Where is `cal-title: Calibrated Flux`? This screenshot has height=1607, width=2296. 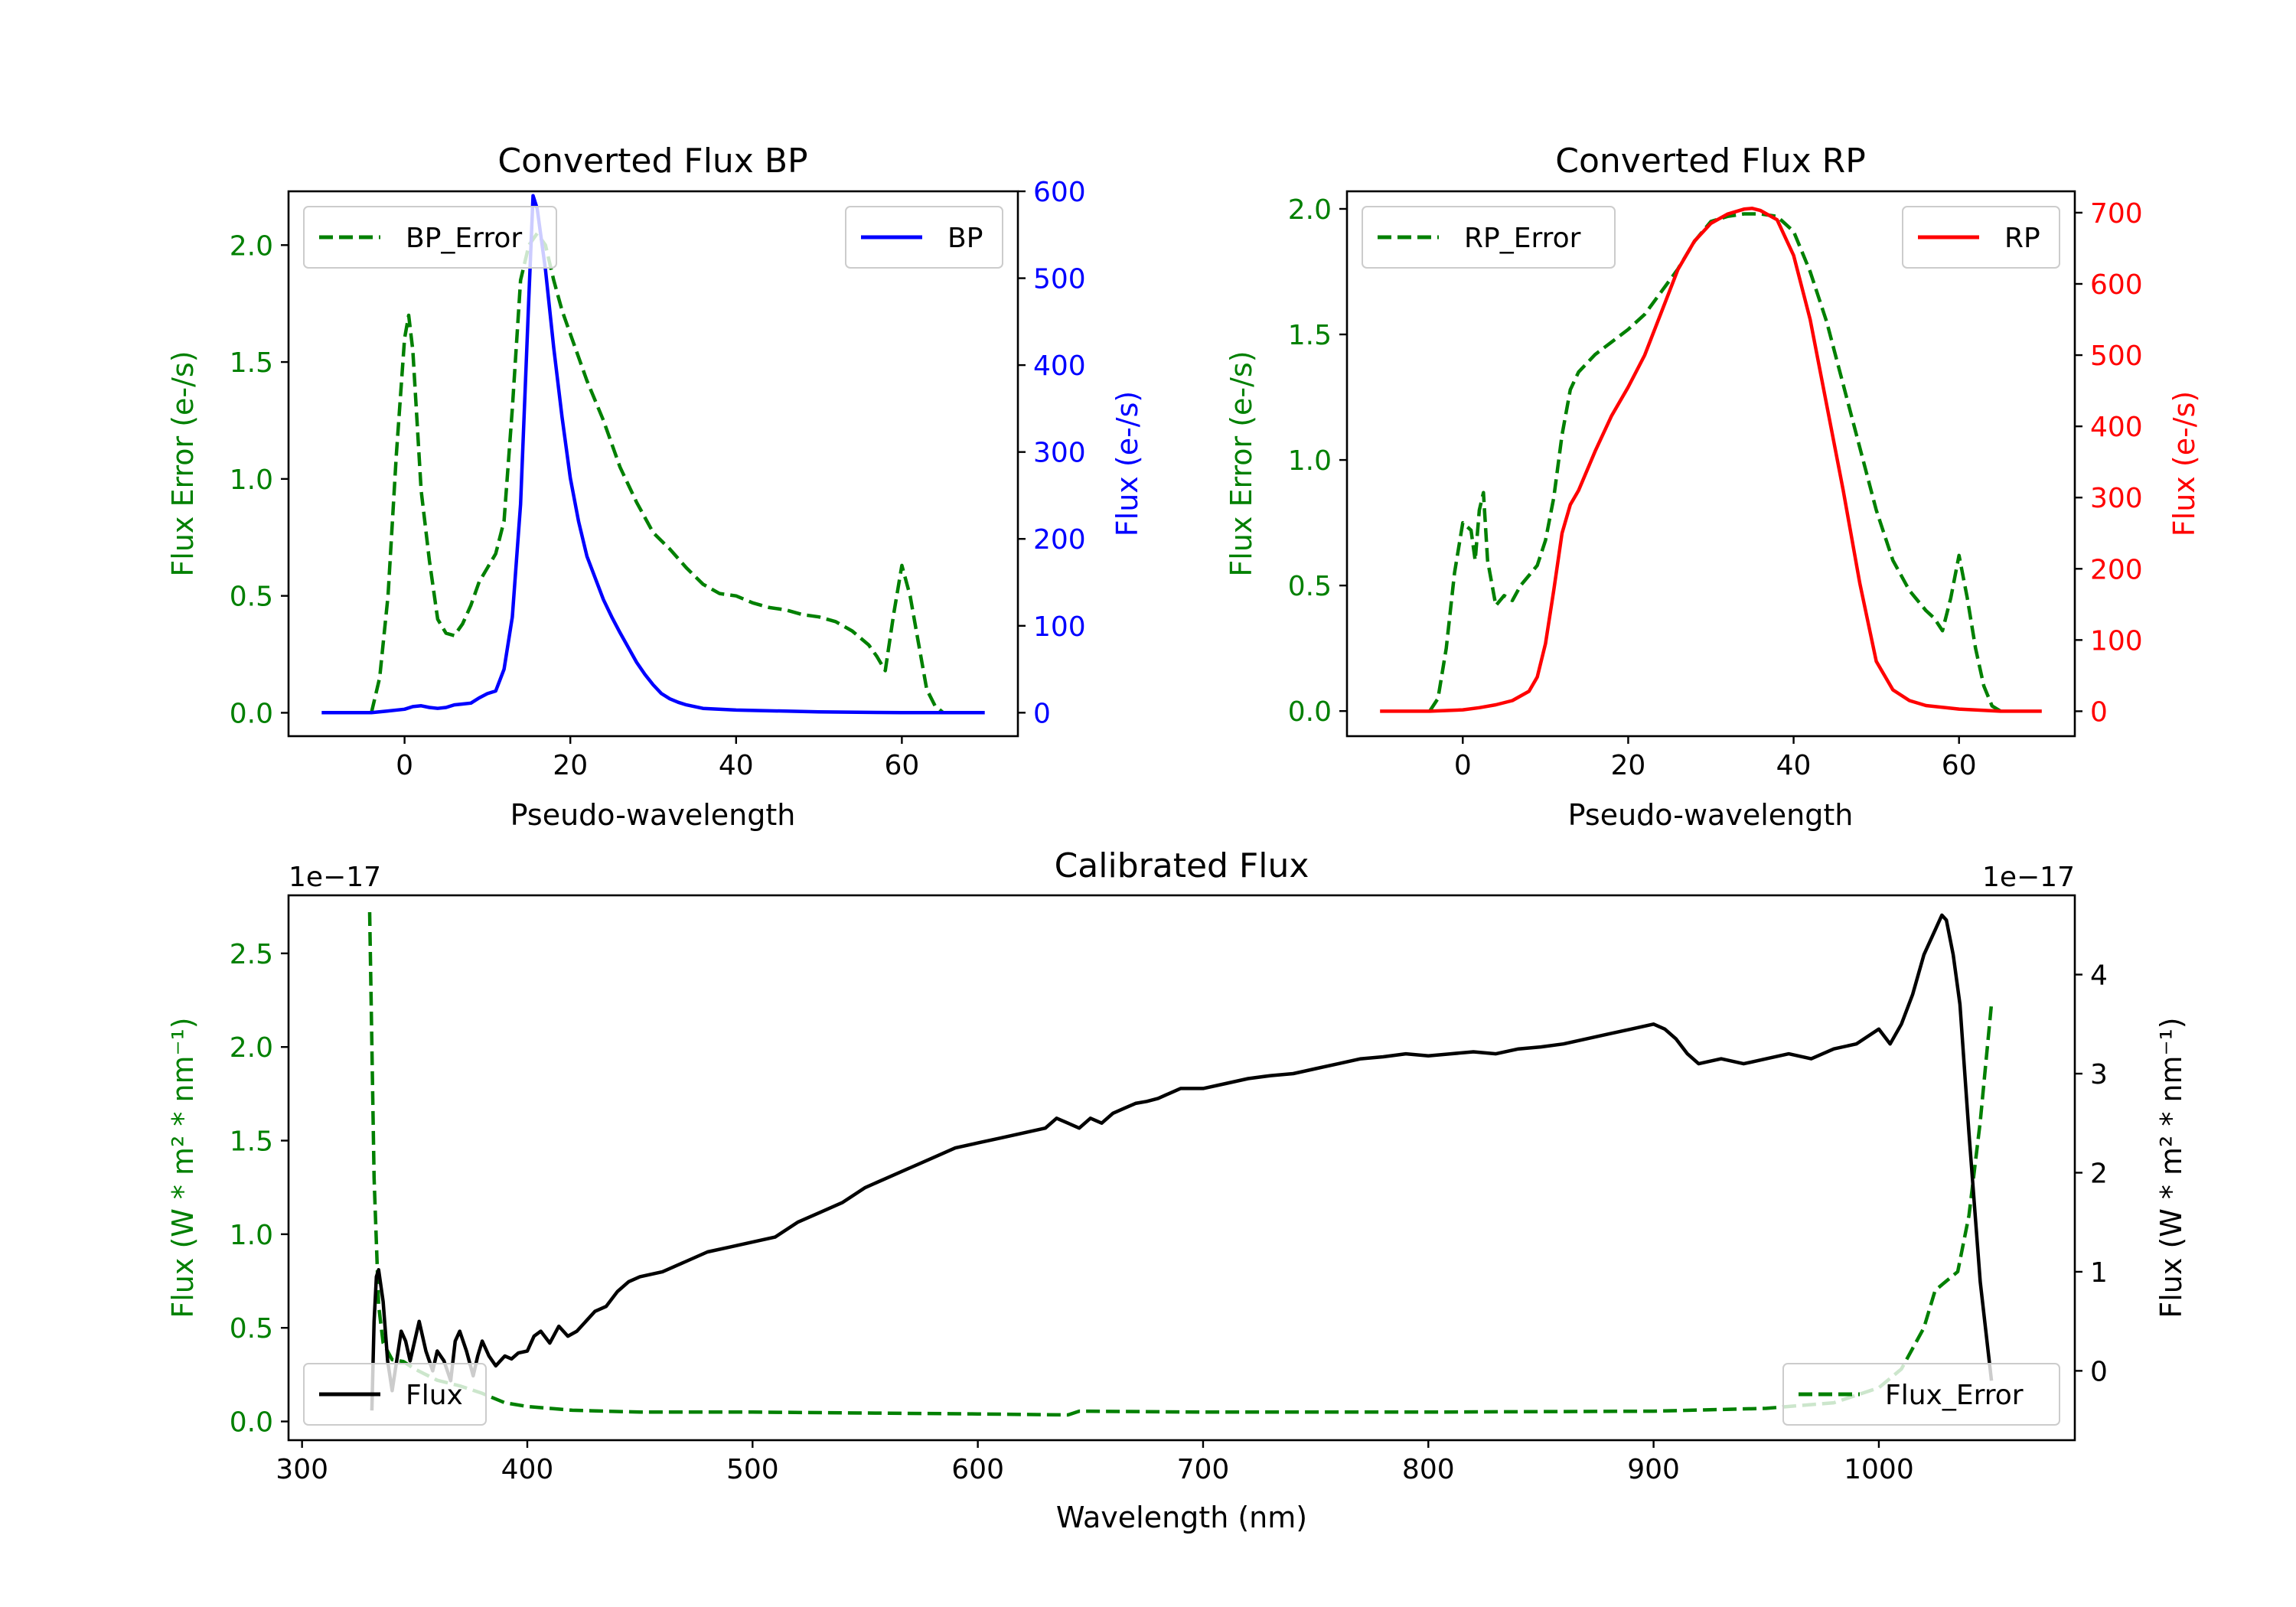 cal-title: Calibrated Flux is located at coordinates (1182, 865).